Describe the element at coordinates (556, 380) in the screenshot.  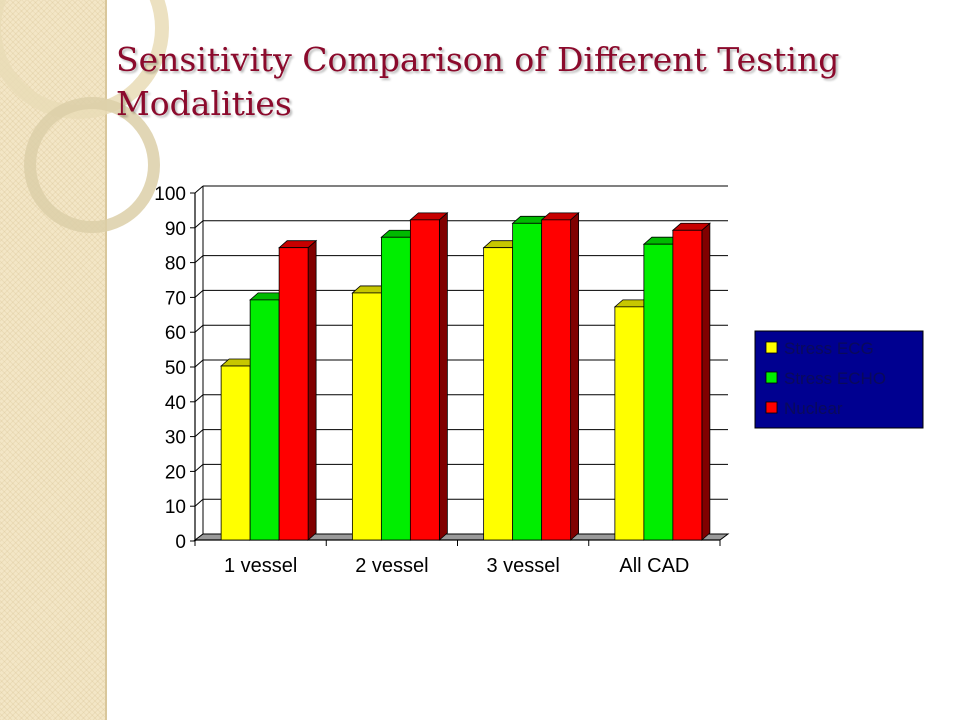
I see `bar-nuclear-3-vessel` at that location.